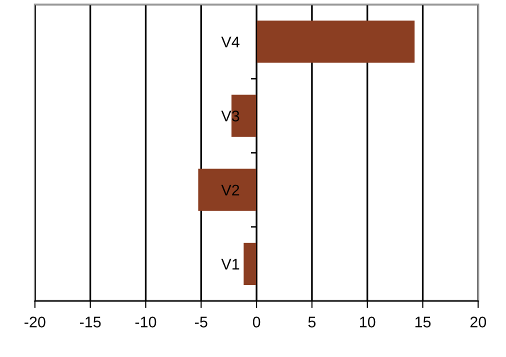 The width and height of the screenshot is (506, 357). I want to click on x-tick-label: -15, so click(90, 322).